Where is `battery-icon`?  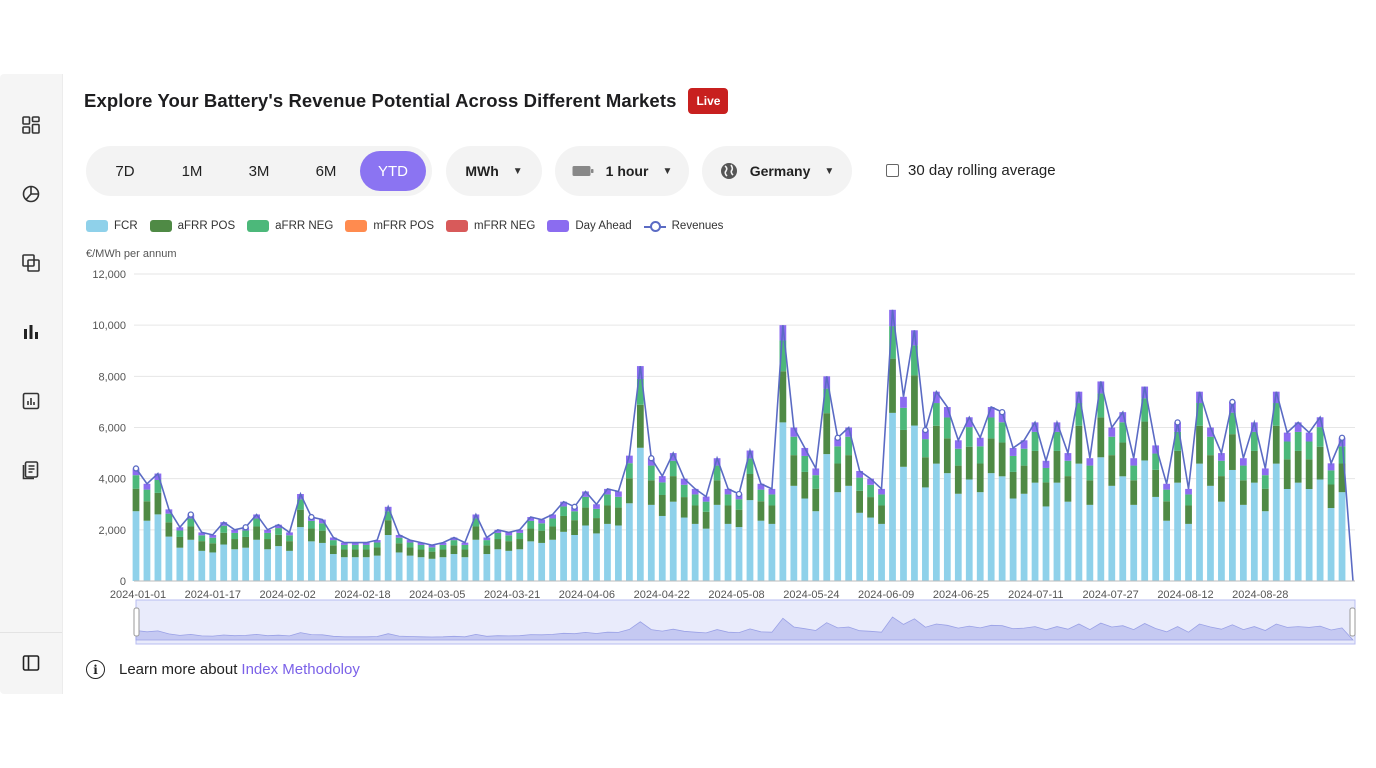
battery-icon is located at coordinates (583, 171).